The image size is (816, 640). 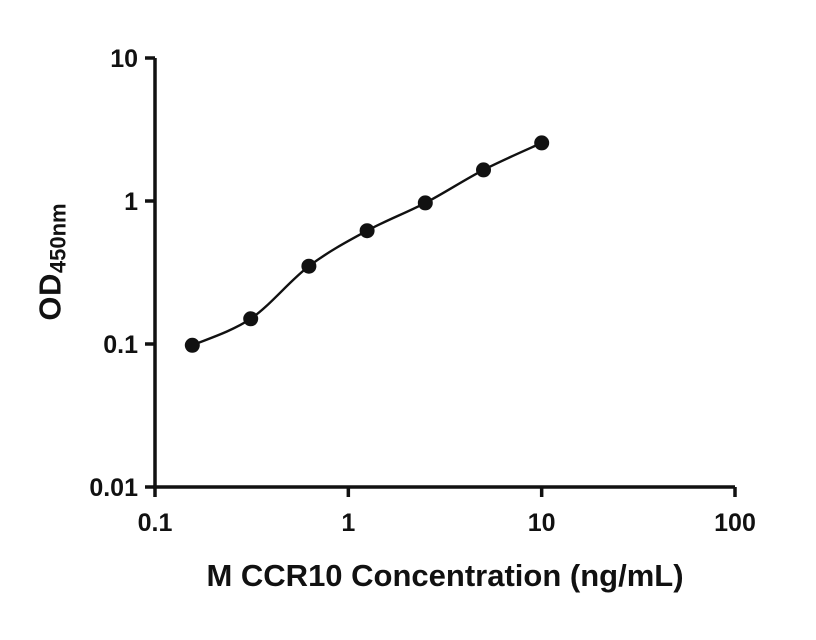 I want to click on y-tick-label: 0.1, so click(x=120, y=345).